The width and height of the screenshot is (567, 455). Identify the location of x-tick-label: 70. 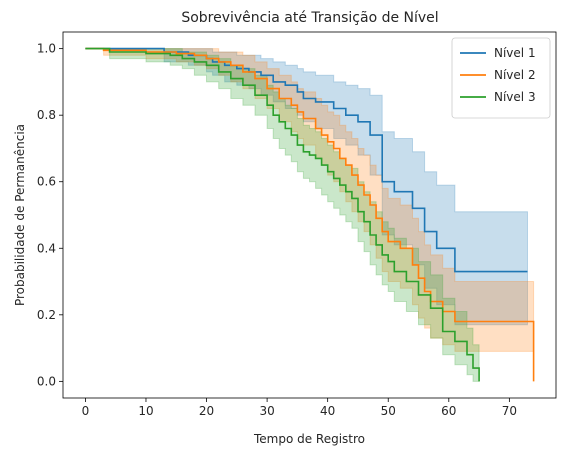
(509, 411).